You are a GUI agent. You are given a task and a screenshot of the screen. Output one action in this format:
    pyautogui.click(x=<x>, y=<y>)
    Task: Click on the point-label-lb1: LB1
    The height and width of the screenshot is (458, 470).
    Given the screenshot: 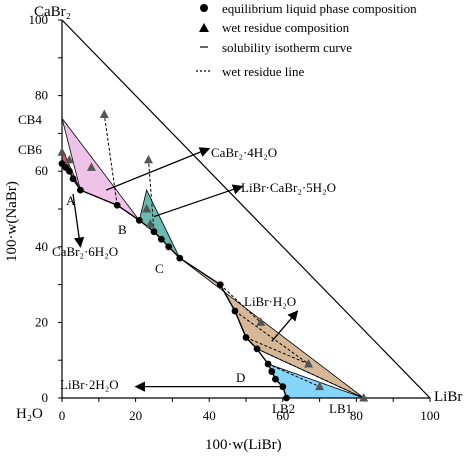 What is the action you would take?
    pyautogui.click(x=340, y=408)
    